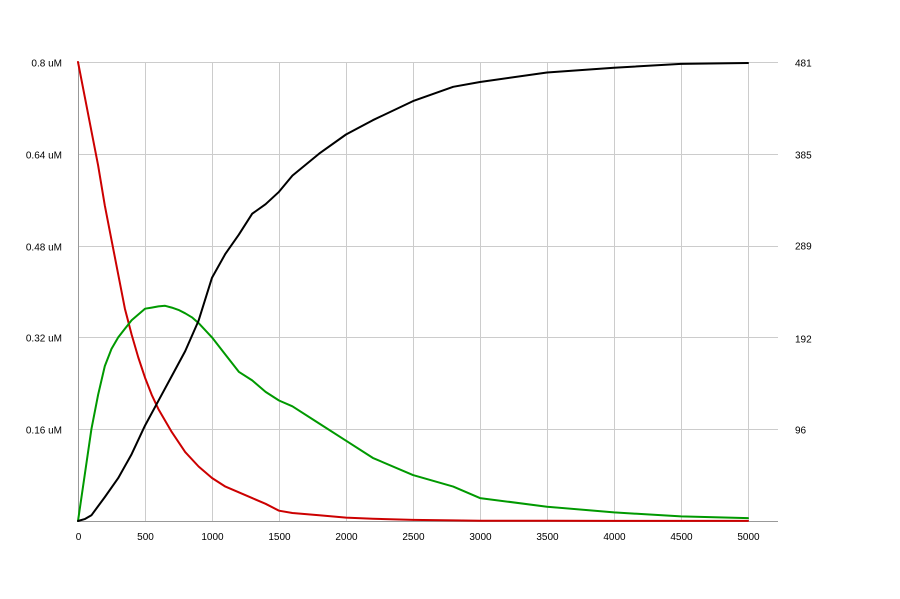 The height and width of the screenshot is (599, 900). What do you see at coordinates (145, 537) in the screenshot?
I see `x-tick-label: 500` at bounding box center [145, 537].